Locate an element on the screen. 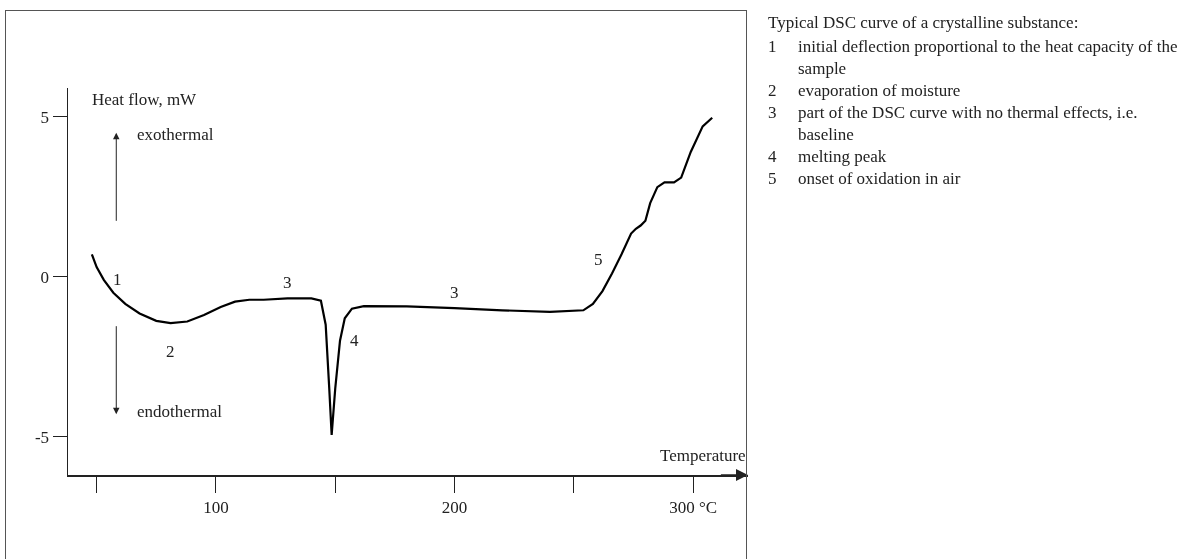 This screenshot has height=559, width=1192. annotation: 2 is located at coordinates (170, 351).